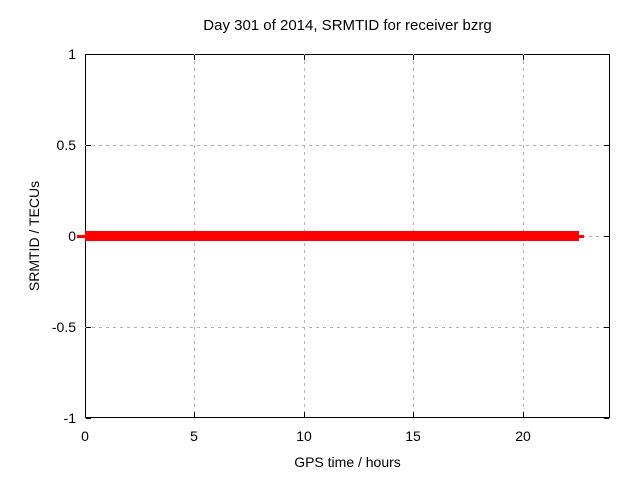  Describe the element at coordinates (34, 236) in the screenshot. I see `y-axis-label: SRMTID / TECUs` at that location.